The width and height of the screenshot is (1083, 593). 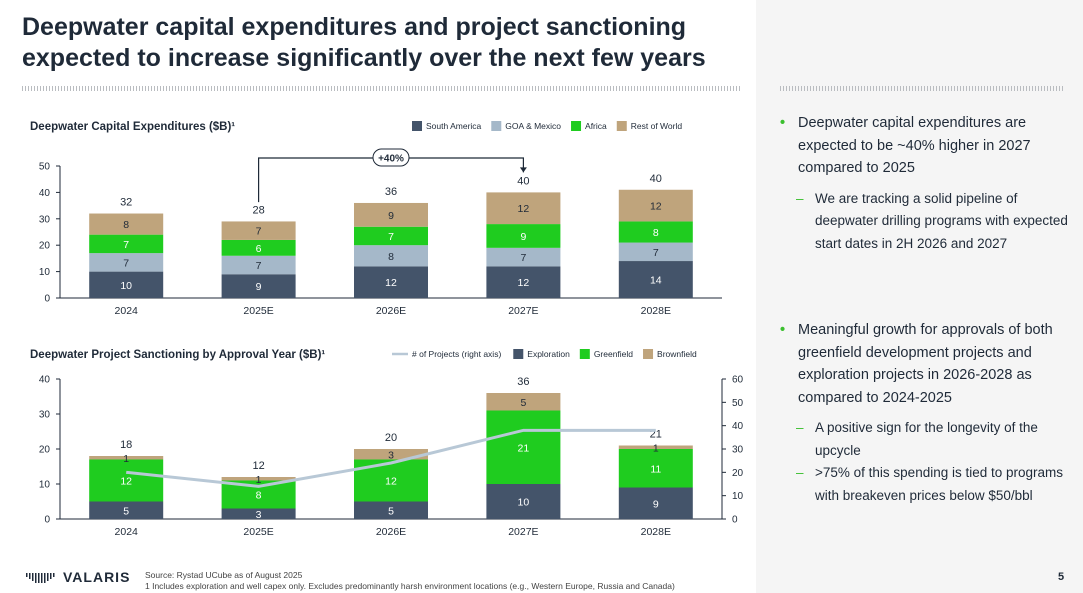 I want to click on legend-label: Rest of World, so click(x=657, y=126).